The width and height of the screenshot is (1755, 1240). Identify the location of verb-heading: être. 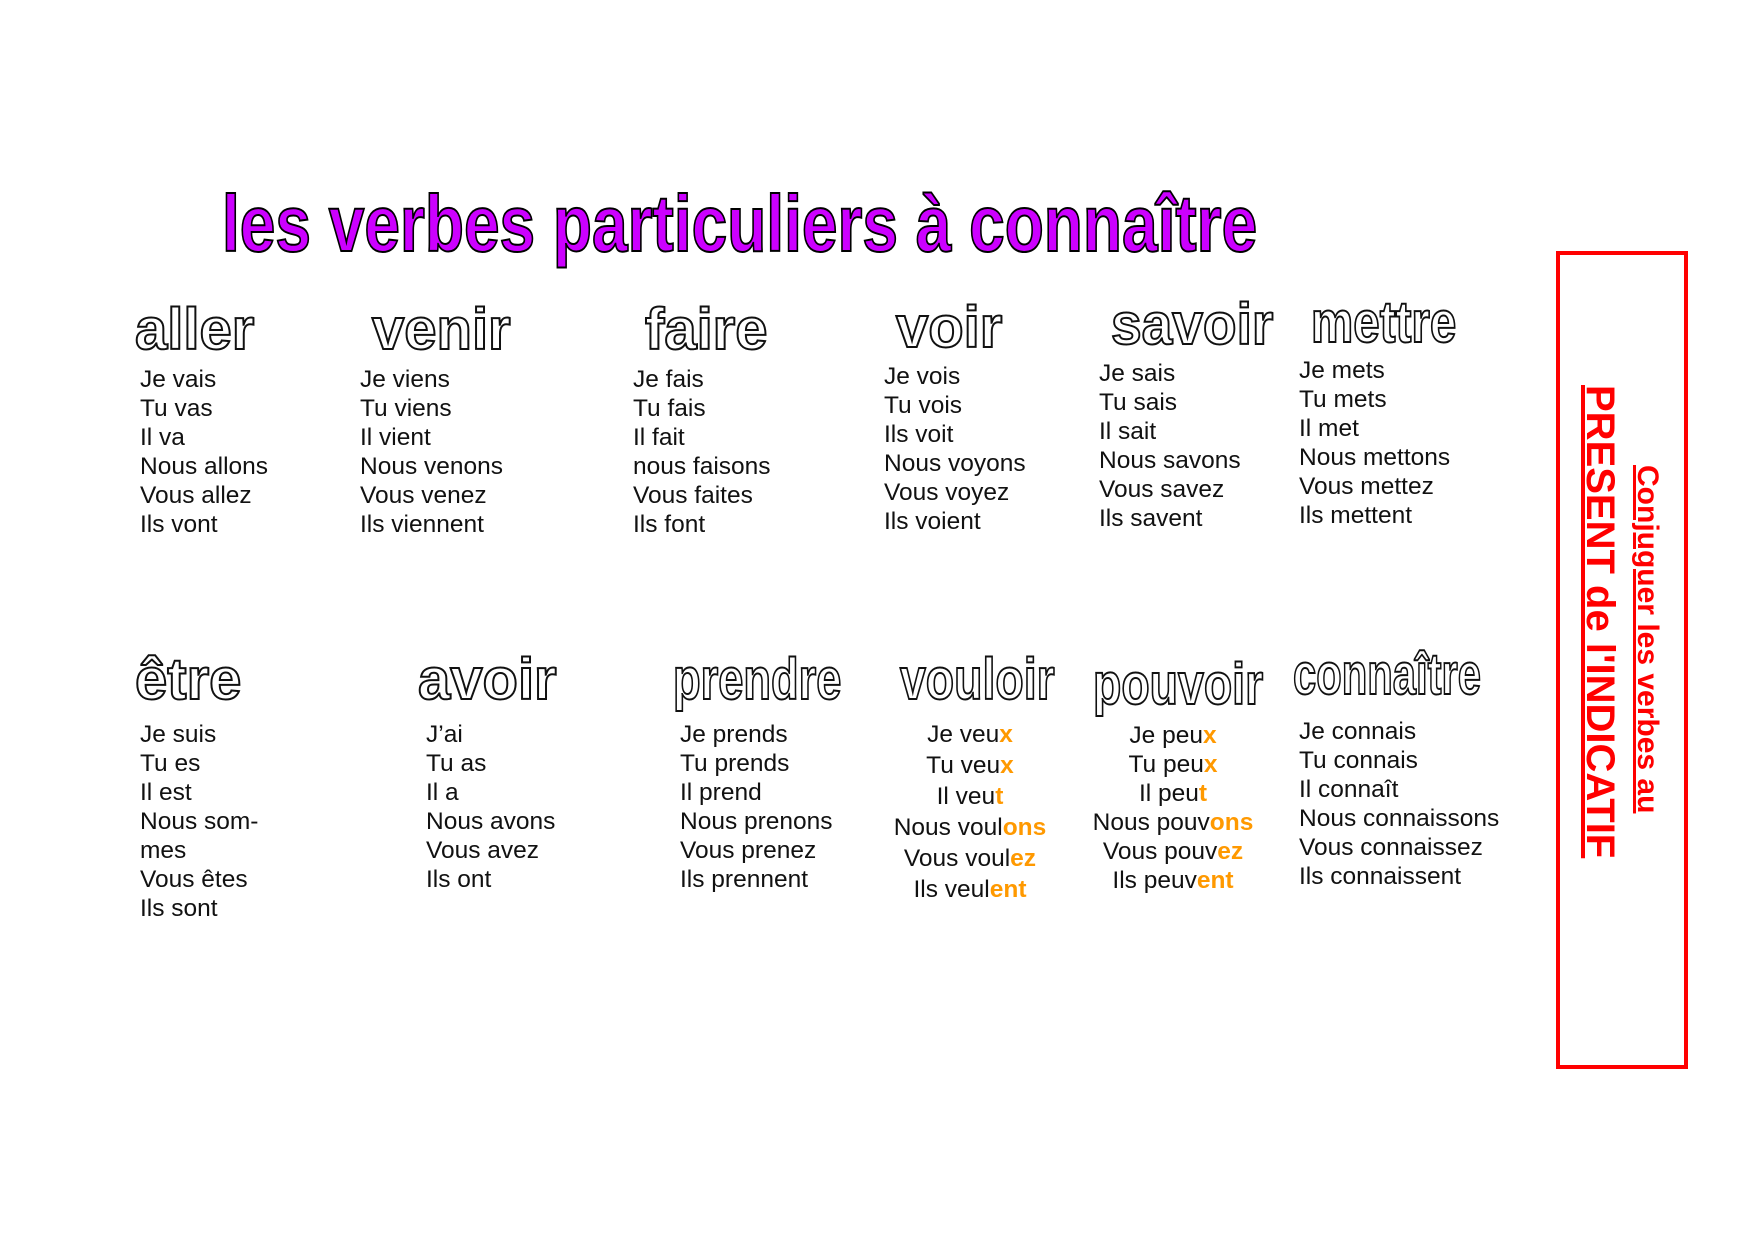
(188, 679).